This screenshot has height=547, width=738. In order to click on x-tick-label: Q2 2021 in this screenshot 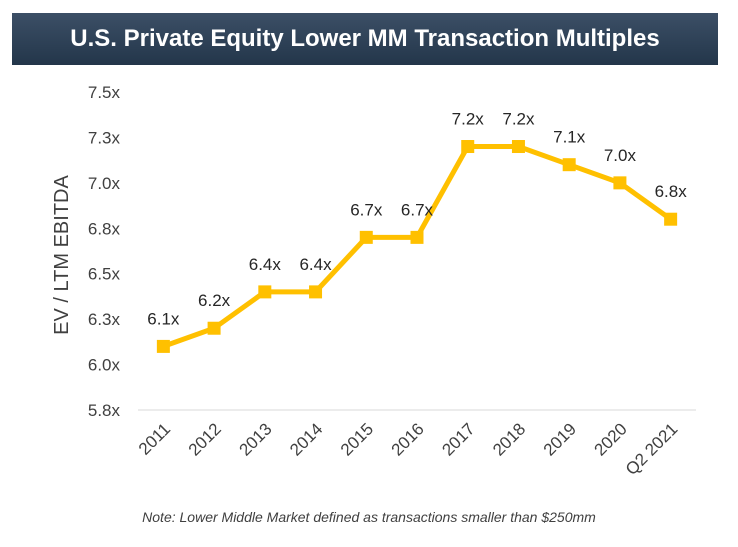, I will do `click(652, 449)`.